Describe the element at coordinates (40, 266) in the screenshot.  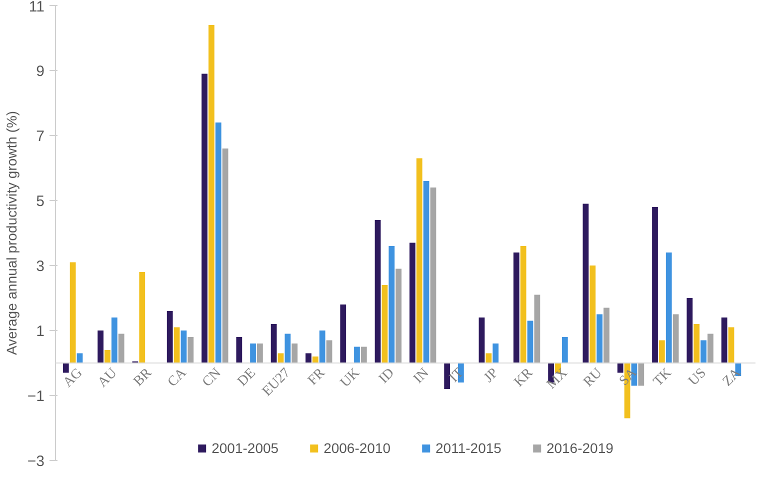
I see `y-tick-label: 3` at that location.